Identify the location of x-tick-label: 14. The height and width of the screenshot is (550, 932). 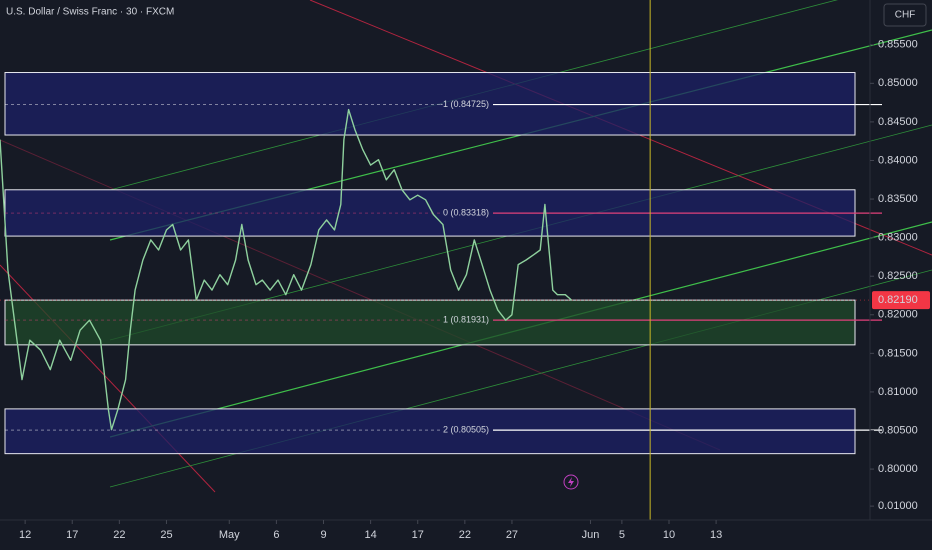
(370, 535).